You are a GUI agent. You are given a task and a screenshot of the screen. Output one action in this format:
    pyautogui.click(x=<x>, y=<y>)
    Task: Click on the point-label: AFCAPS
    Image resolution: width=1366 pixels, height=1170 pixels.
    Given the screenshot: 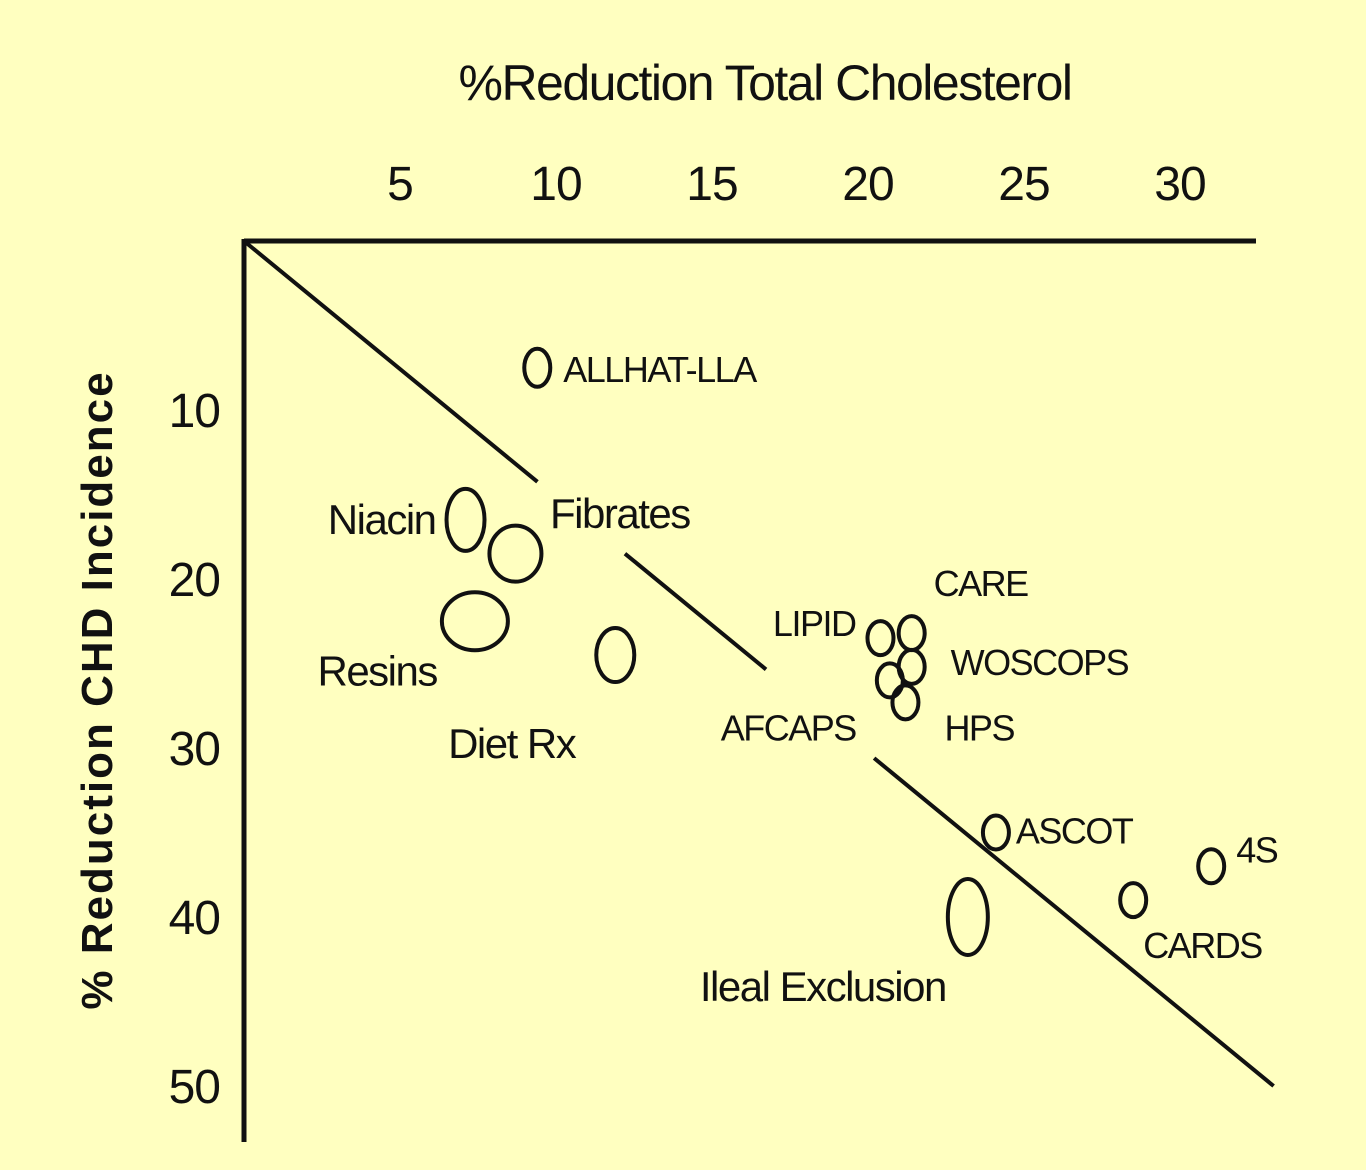 What is the action you would take?
    pyautogui.click(x=789, y=727)
    